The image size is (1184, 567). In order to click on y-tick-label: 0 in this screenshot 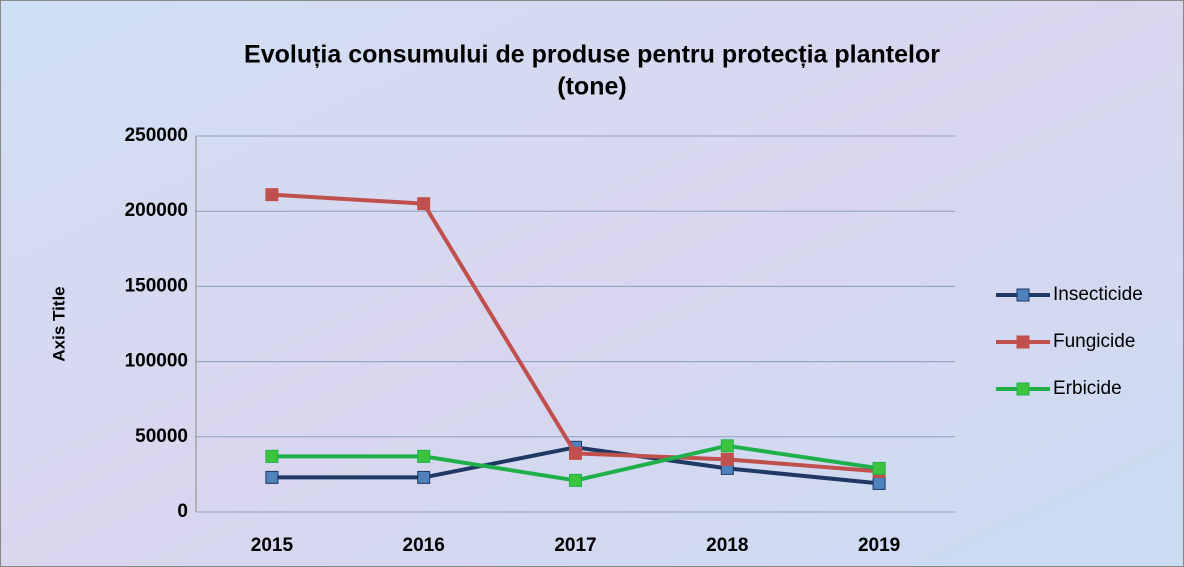, I will do `click(182, 511)`.